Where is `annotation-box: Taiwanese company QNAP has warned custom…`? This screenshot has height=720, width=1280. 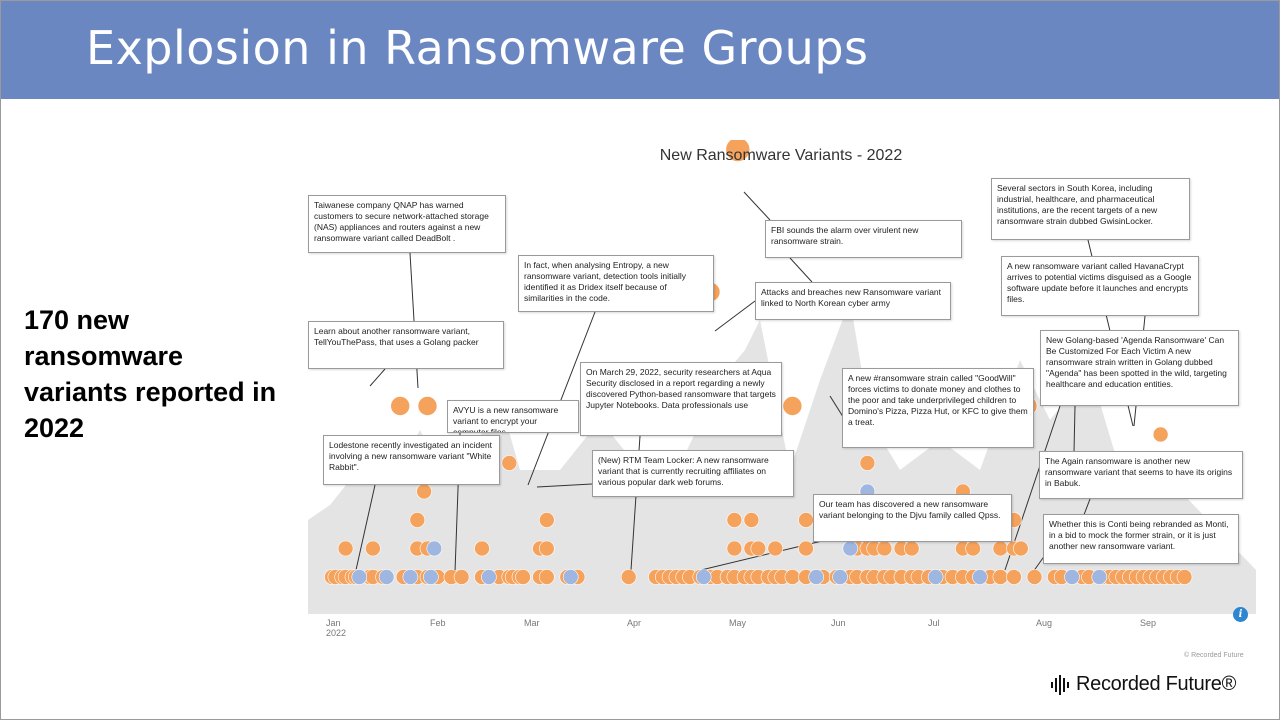
annotation-box: Taiwanese company QNAP has warned custom… is located at coordinates (407, 224).